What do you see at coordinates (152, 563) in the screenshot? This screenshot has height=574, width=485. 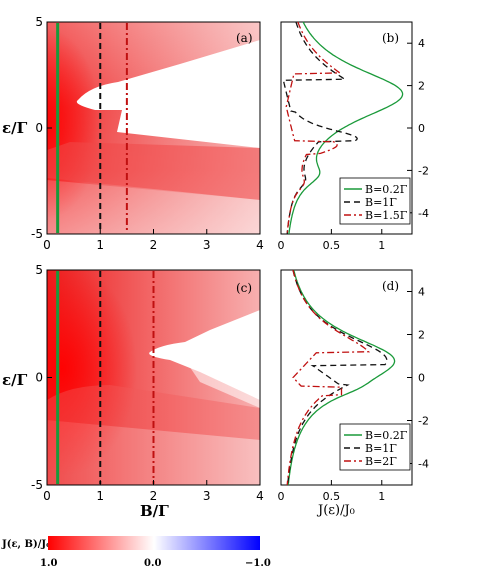 I see `colorbar-tick-mid: 0.0` at bounding box center [152, 563].